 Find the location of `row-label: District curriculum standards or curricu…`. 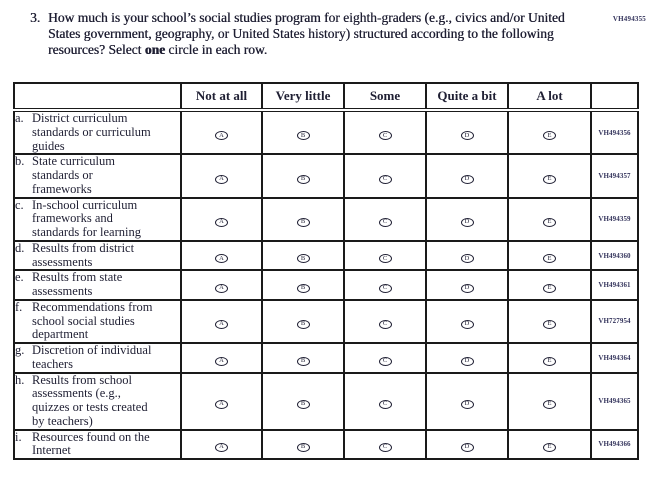

row-label: District curriculum standards or curricu… is located at coordinates (91, 132).